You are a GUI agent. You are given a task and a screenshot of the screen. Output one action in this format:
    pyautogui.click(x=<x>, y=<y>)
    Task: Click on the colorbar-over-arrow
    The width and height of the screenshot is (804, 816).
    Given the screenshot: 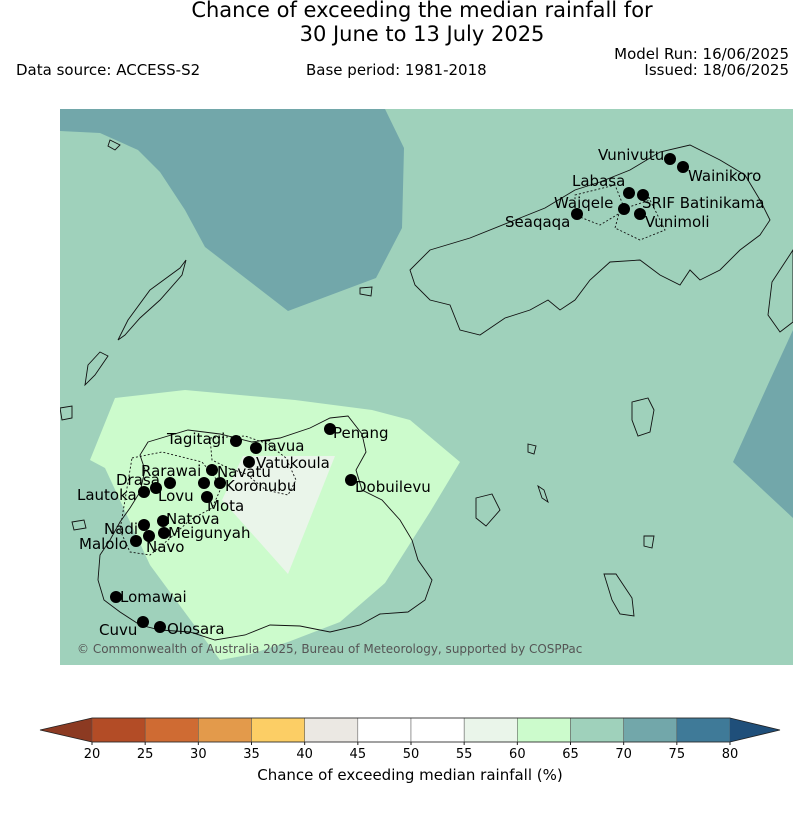 What is the action you would take?
    pyautogui.click(x=755, y=730)
    